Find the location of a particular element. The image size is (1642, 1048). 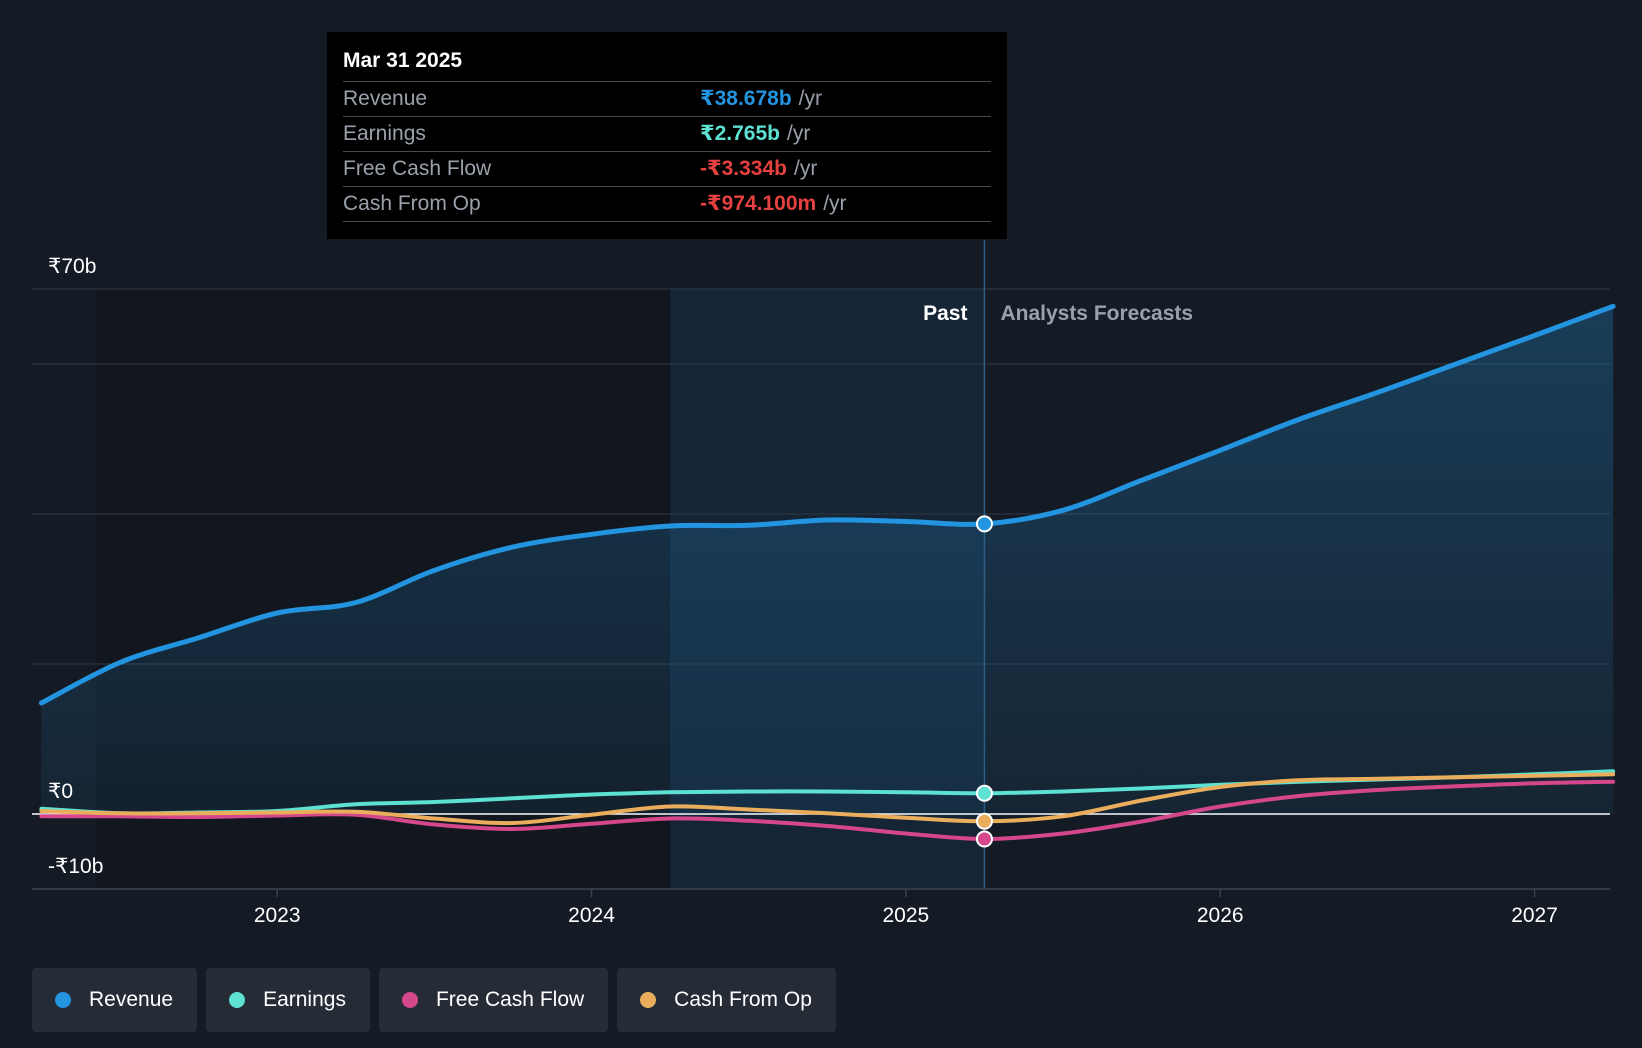

past-label: Past is located at coordinates (945, 313).